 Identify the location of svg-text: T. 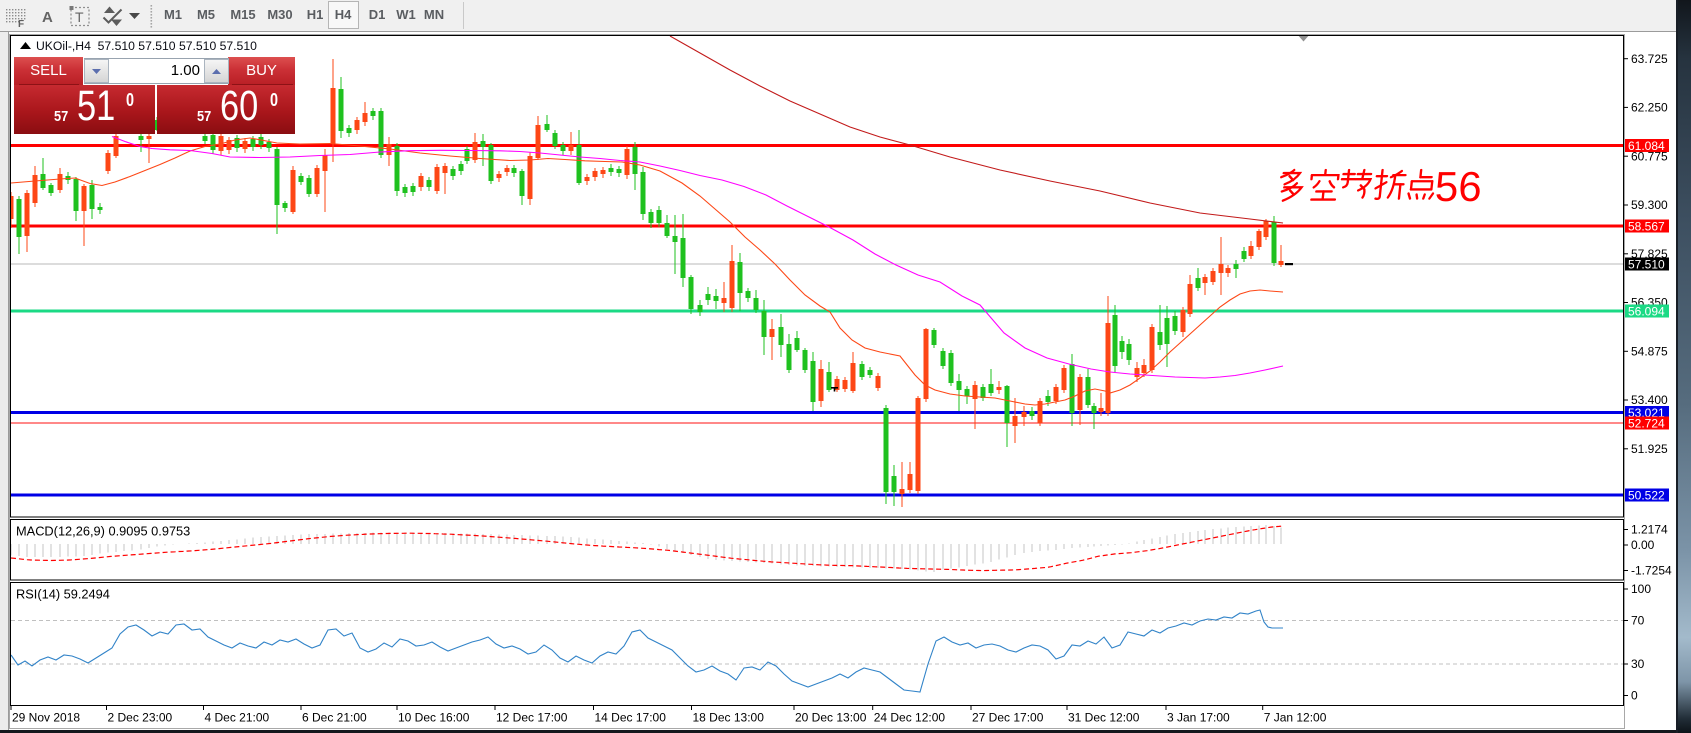
(79, 17).